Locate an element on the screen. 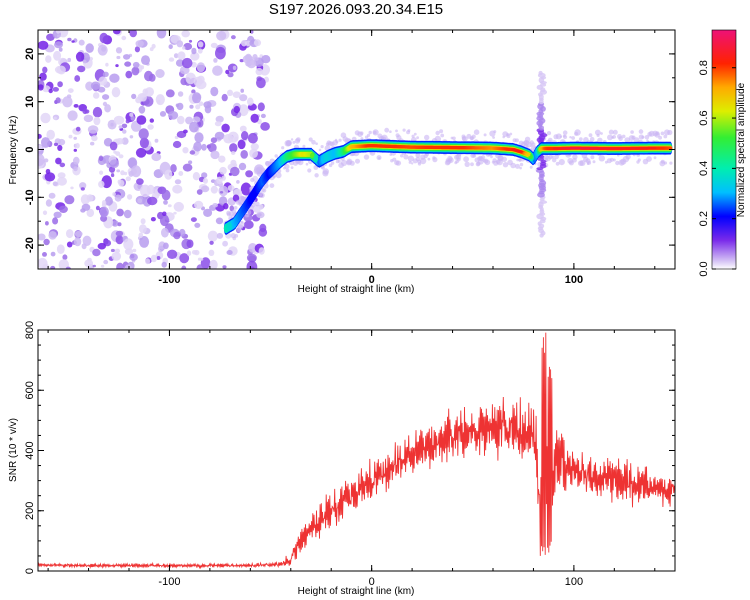  colorbar-label: Normalized spectral amplitude is located at coordinates (741, 149).